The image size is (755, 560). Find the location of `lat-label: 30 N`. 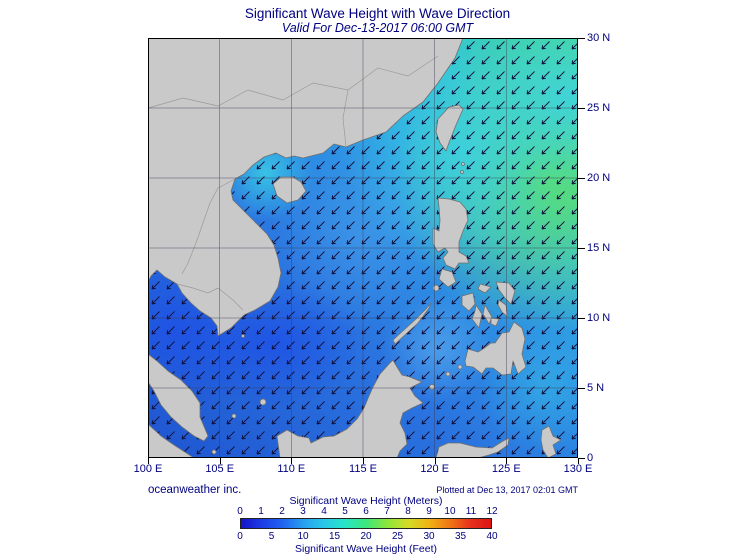

lat-label: 30 N is located at coordinates (599, 38).